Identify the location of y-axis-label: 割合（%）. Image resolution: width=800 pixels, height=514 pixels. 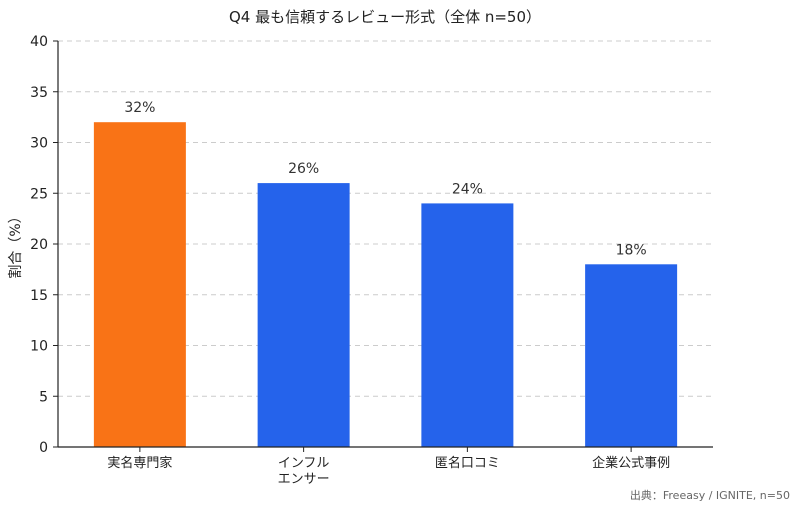
(15, 243).